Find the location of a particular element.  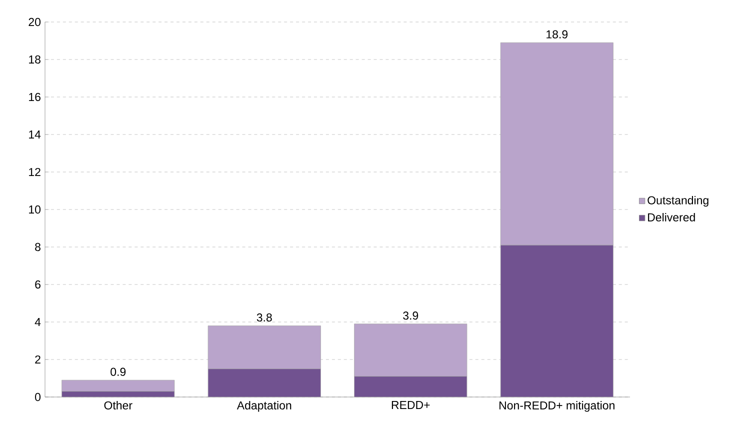

y-tick-label: 2 is located at coordinates (37, 359).